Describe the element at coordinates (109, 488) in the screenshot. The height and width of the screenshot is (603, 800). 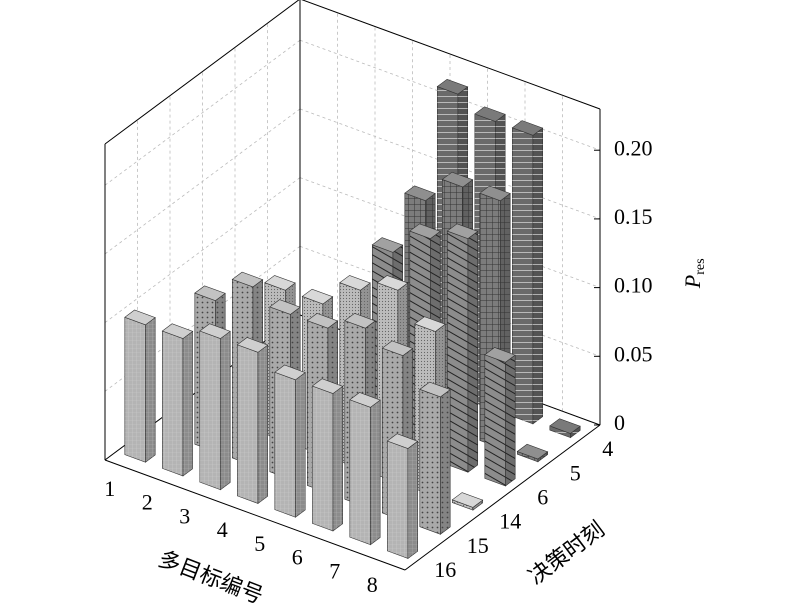
I see `x-tick-label: 1` at that location.